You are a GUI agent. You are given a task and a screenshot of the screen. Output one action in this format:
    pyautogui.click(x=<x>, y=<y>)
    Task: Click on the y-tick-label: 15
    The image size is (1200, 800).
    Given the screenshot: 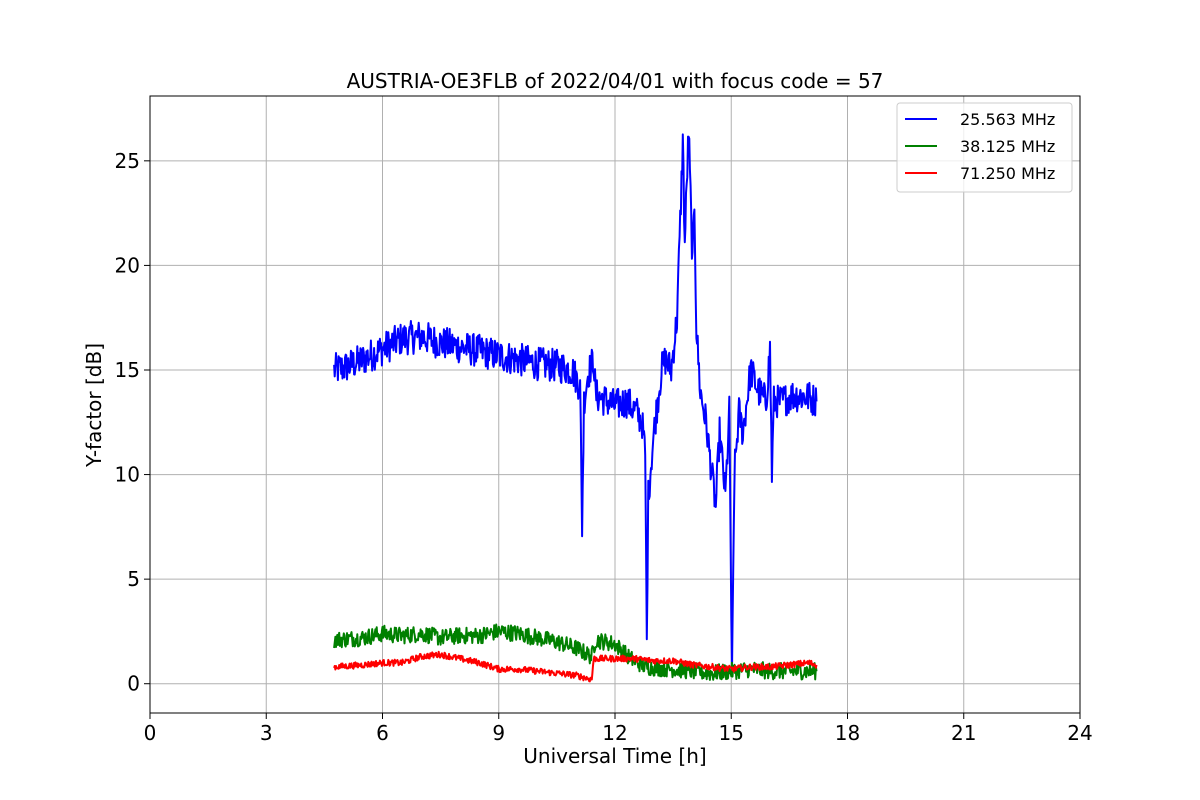 What is the action you would take?
    pyautogui.click(x=127, y=370)
    